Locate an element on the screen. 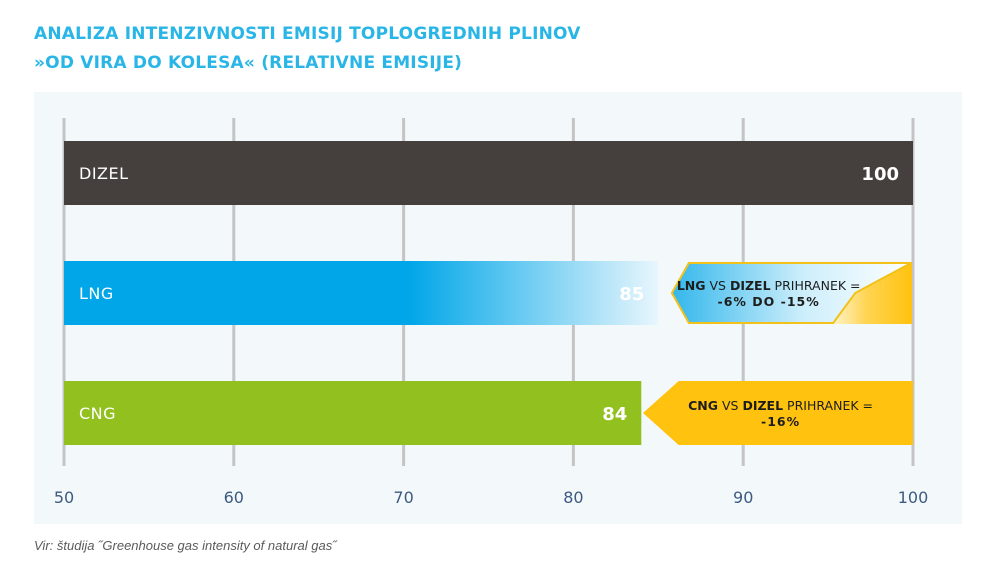 The height and width of the screenshot is (586, 994). callout-arrow-lng is located at coordinates (791, 293).